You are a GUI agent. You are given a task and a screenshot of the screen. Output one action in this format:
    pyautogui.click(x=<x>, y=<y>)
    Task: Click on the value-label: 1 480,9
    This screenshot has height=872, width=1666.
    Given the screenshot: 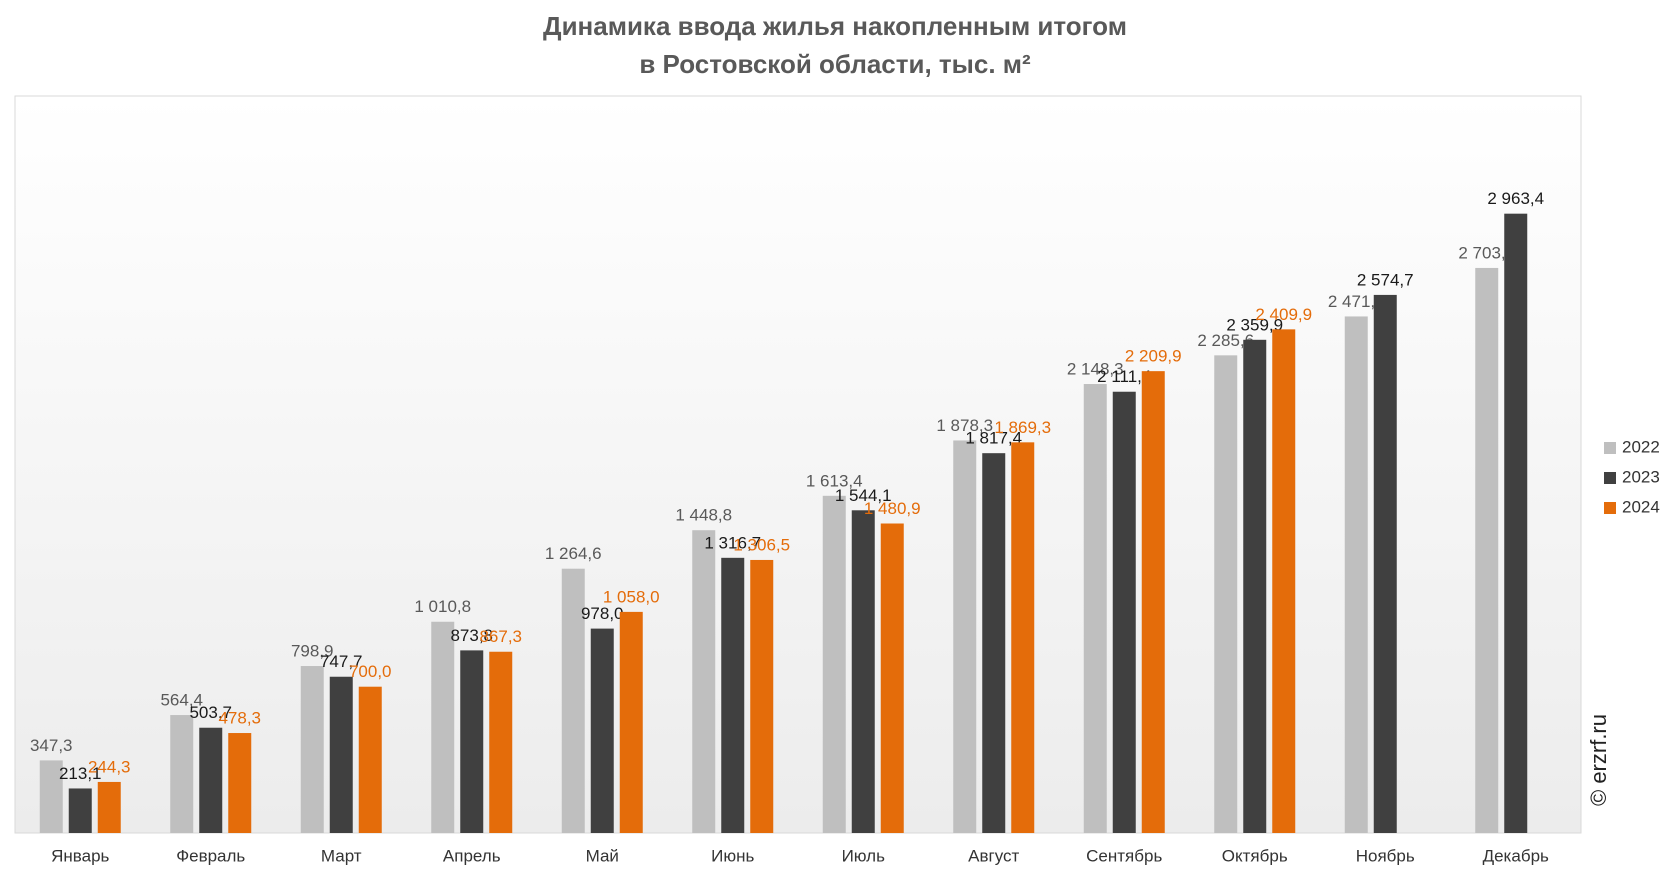 What is the action you would take?
    pyautogui.click(x=892, y=508)
    